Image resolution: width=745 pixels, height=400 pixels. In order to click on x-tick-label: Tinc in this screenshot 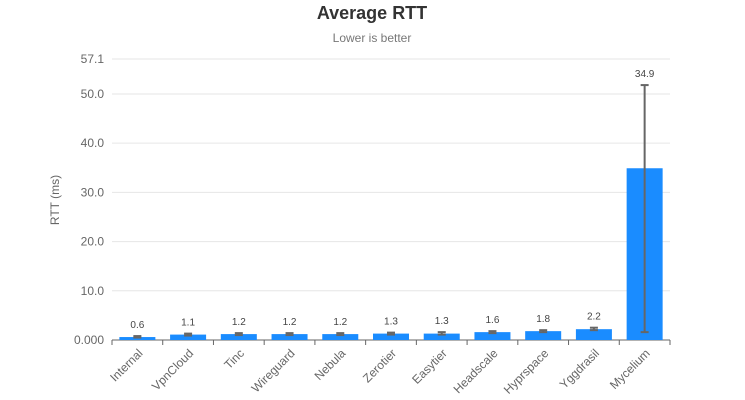, I will do `click(234, 359)`.